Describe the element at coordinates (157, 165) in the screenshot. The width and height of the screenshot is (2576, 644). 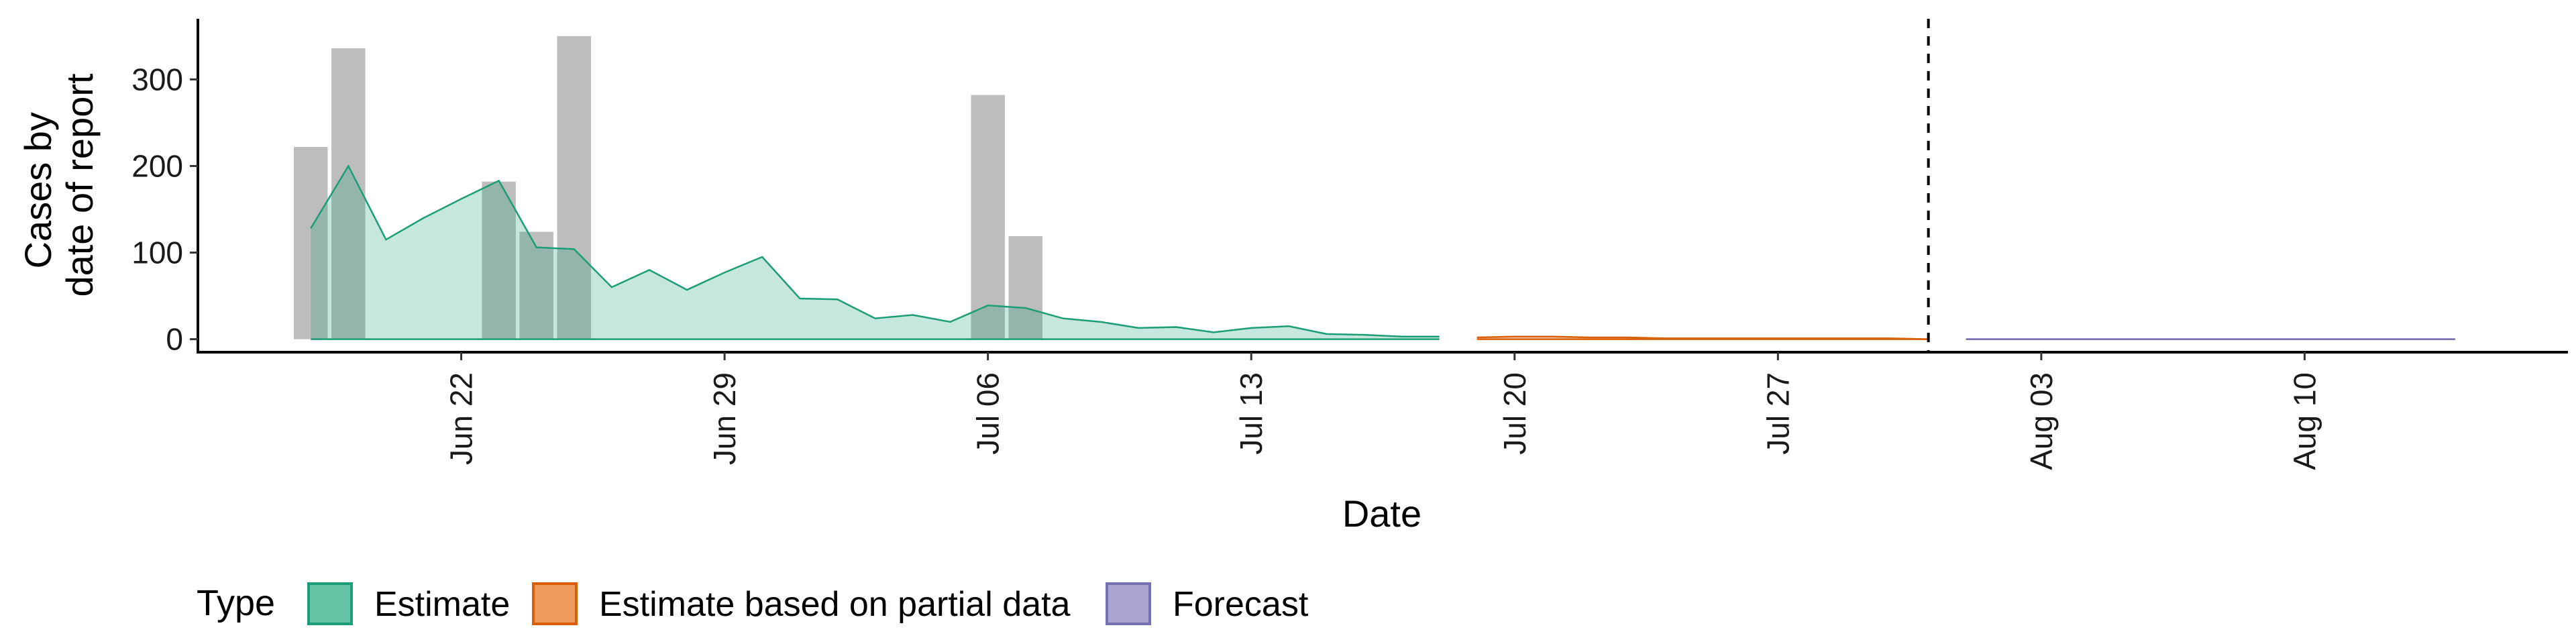
I see `y-tick-label-200: 200` at that location.